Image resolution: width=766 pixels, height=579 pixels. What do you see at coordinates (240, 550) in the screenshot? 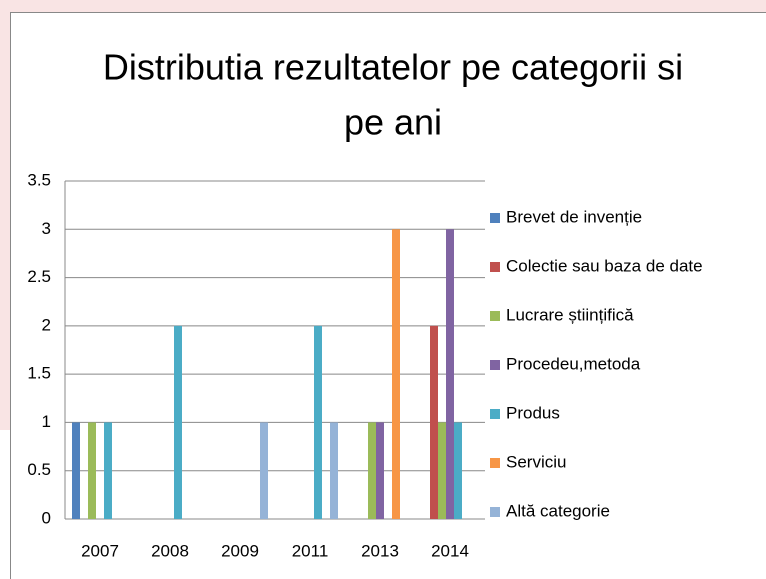
I see `x-tick-label: 2009` at bounding box center [240, 550].